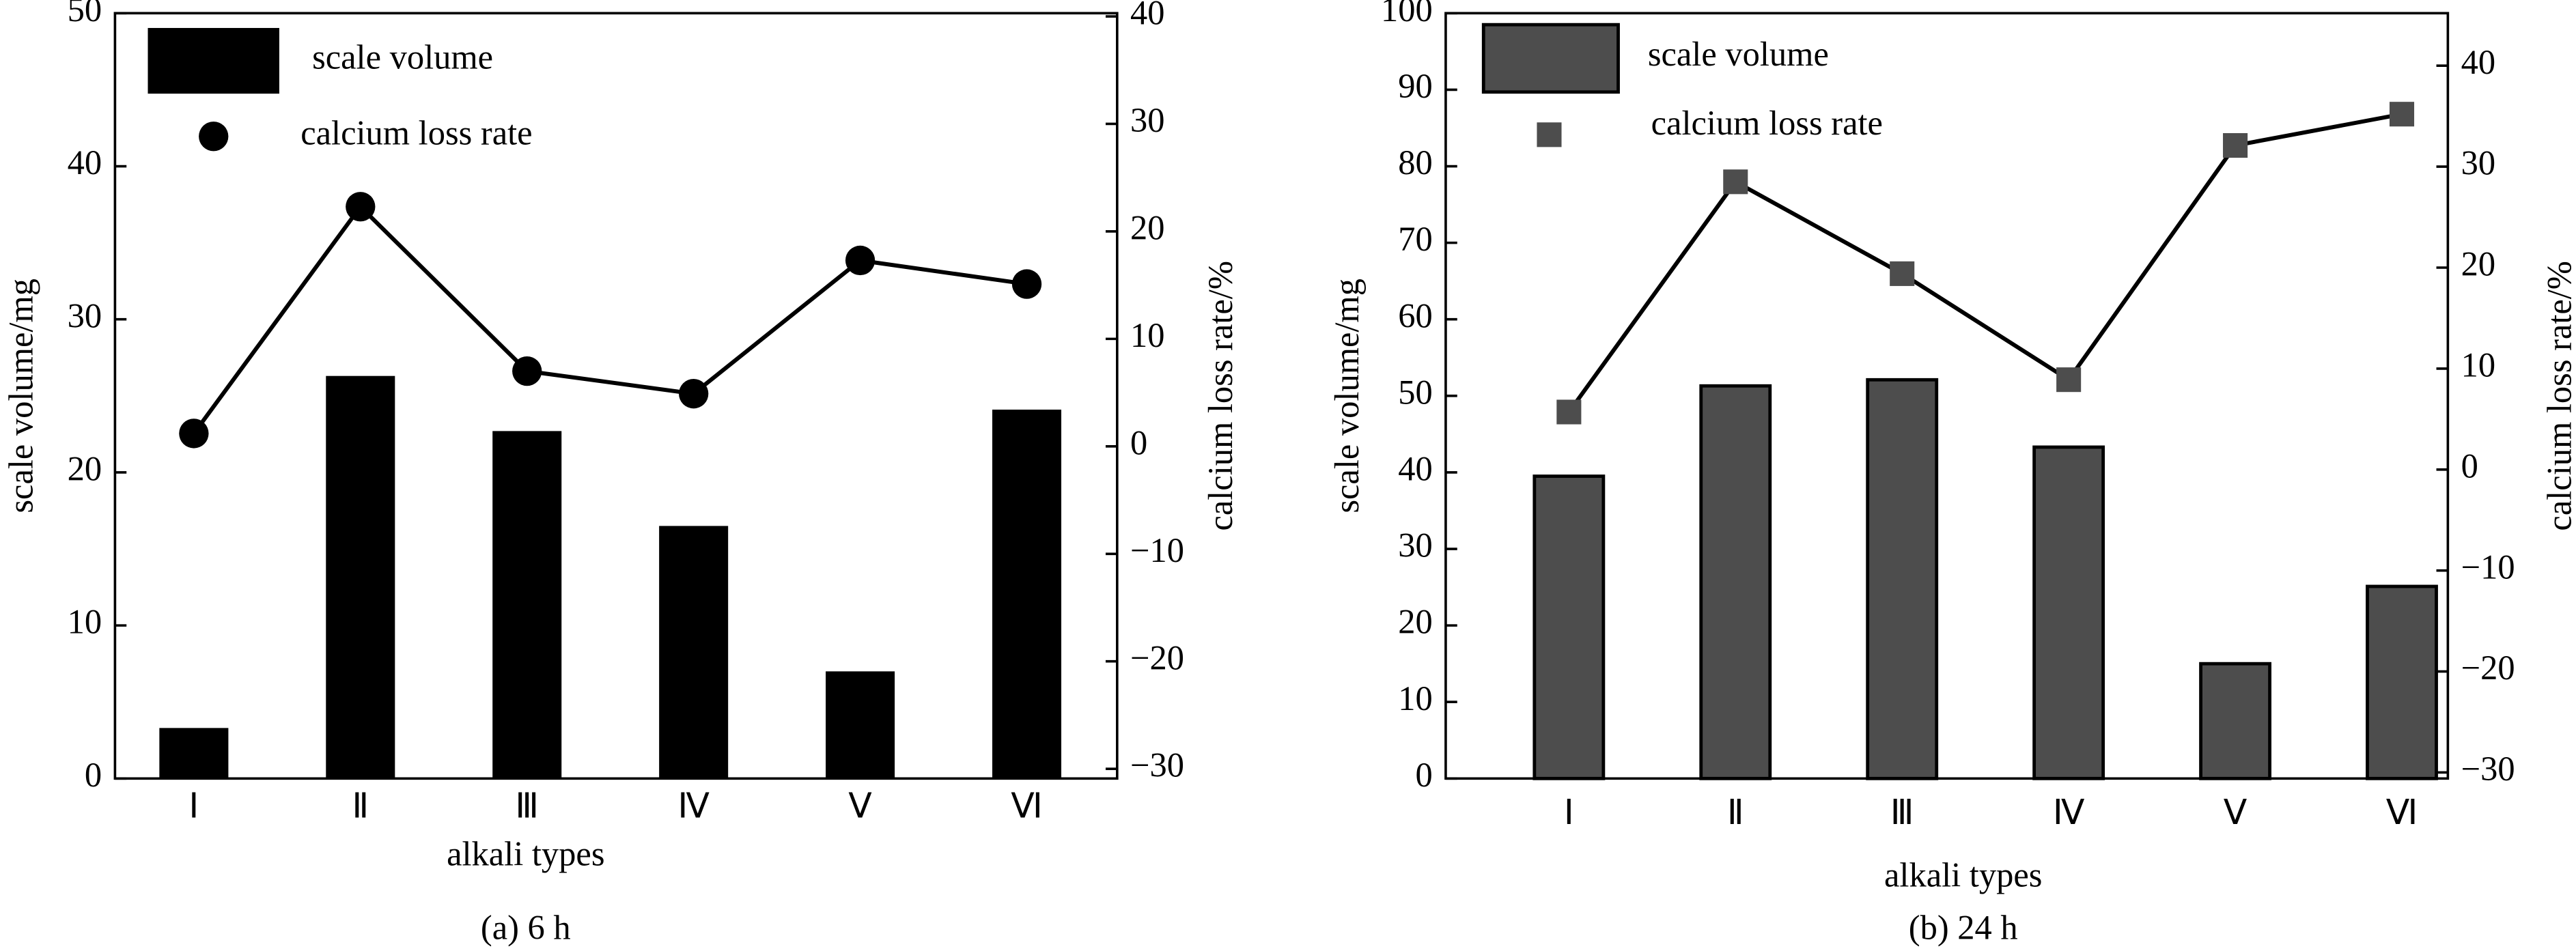 The width and height of the screenshot is (2576, 951). I want to click on y-tick-label: 70, so click(1415, 239).